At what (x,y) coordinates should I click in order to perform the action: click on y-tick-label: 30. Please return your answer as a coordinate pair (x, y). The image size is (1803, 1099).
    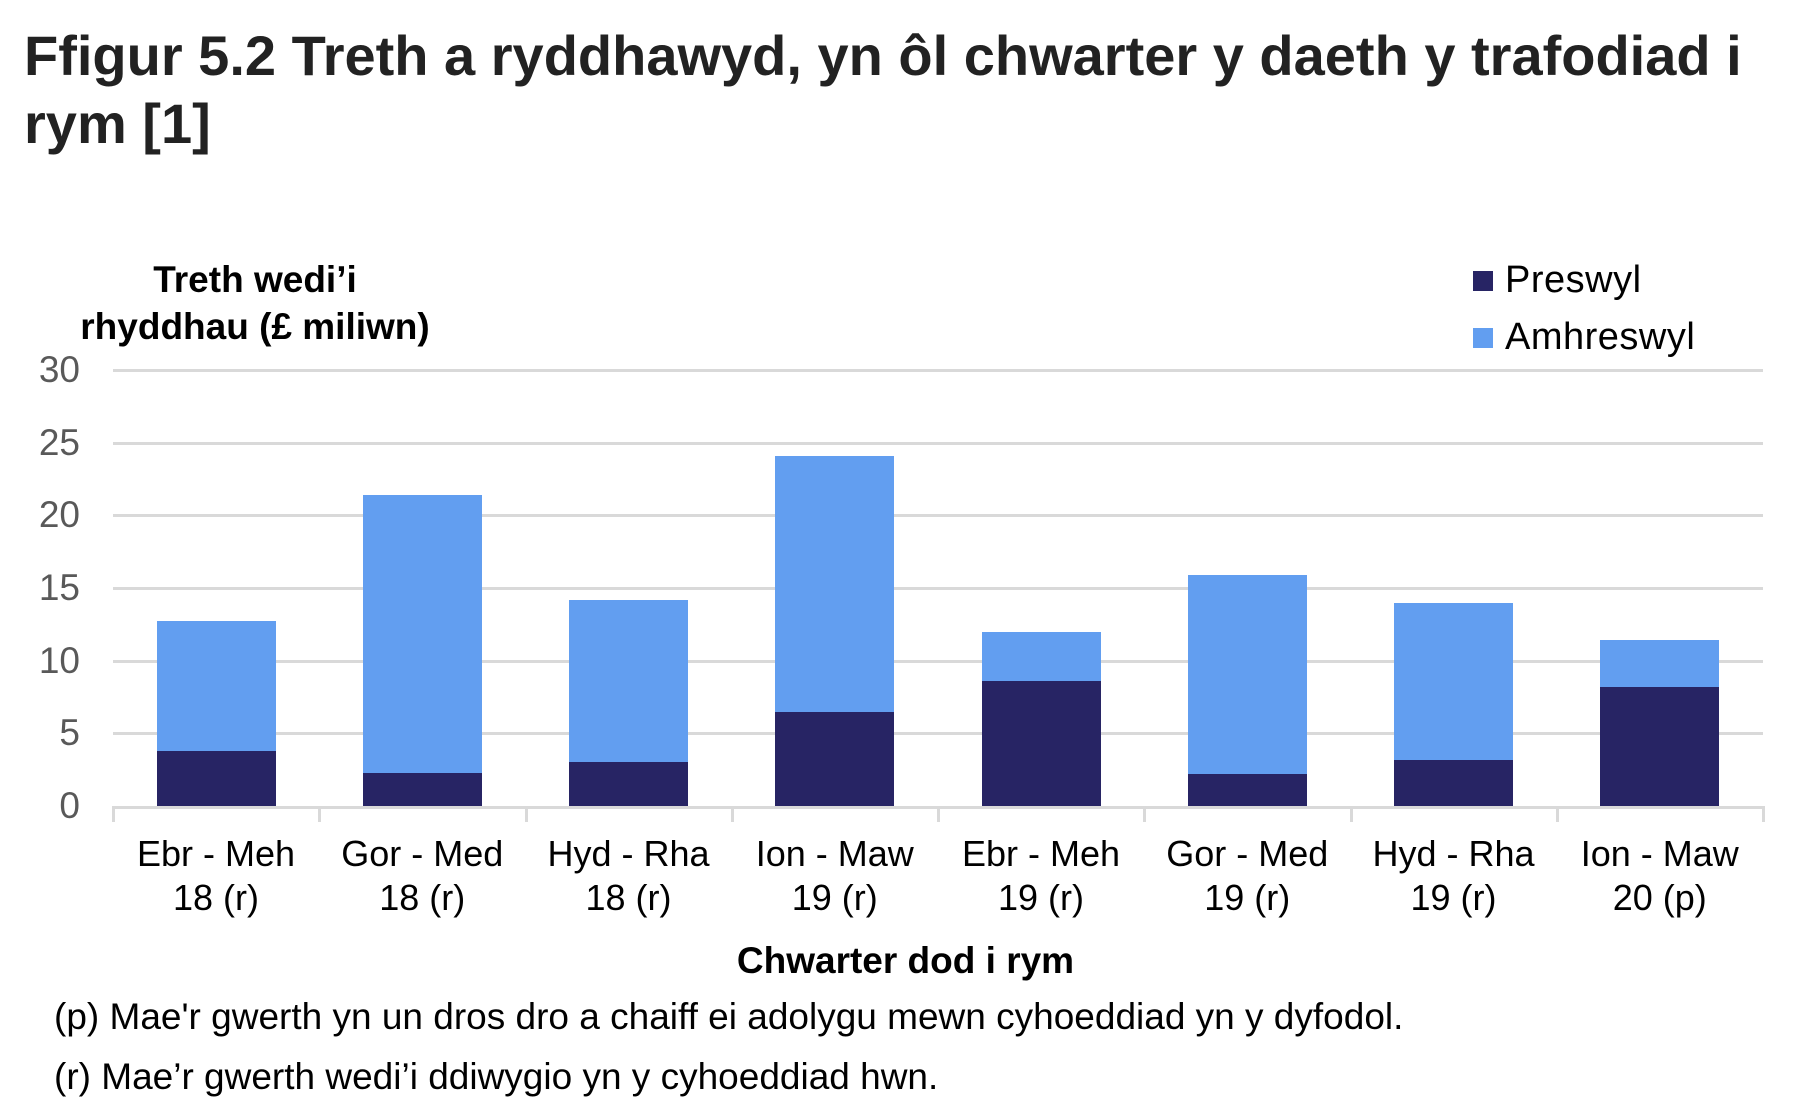
    Looking at the image, I should click on (59, 369).